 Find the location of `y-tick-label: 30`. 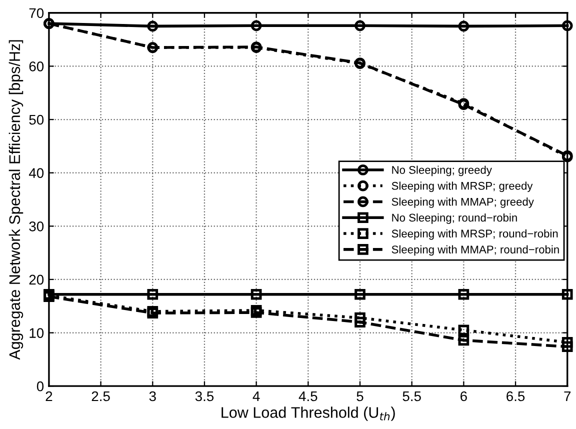

y-tick-label: 30 is located at coordinates (36, 226).